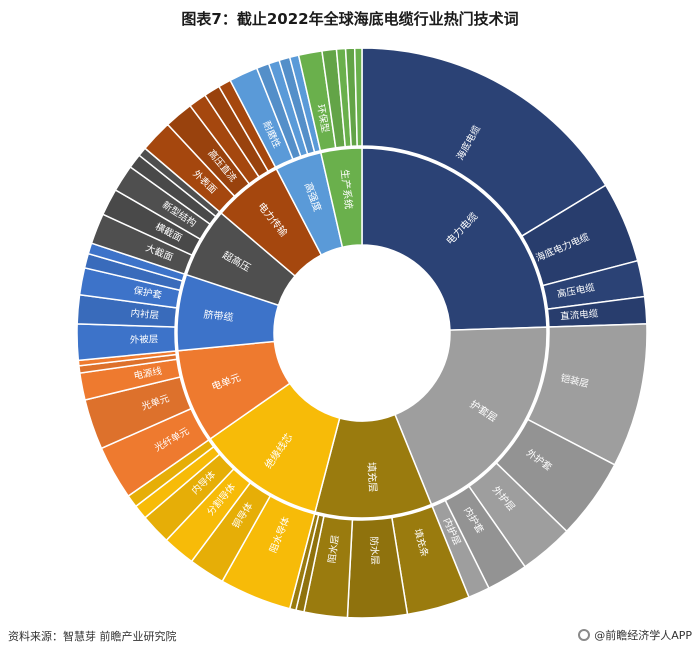 The height and width of the screenshot is (650, 700). Describe the element at coordinates (334, 549) in the screenshot. I see `outer-label-阻水层: 阻水层` at that location.